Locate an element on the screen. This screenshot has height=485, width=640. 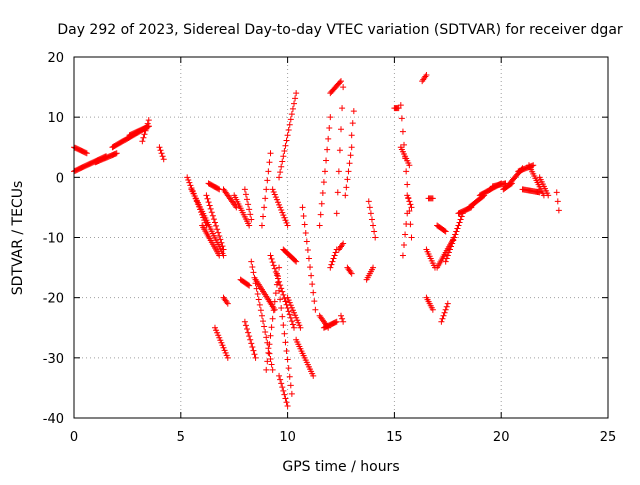
y-tick-label: 10 is located at coordinates (55, 118).